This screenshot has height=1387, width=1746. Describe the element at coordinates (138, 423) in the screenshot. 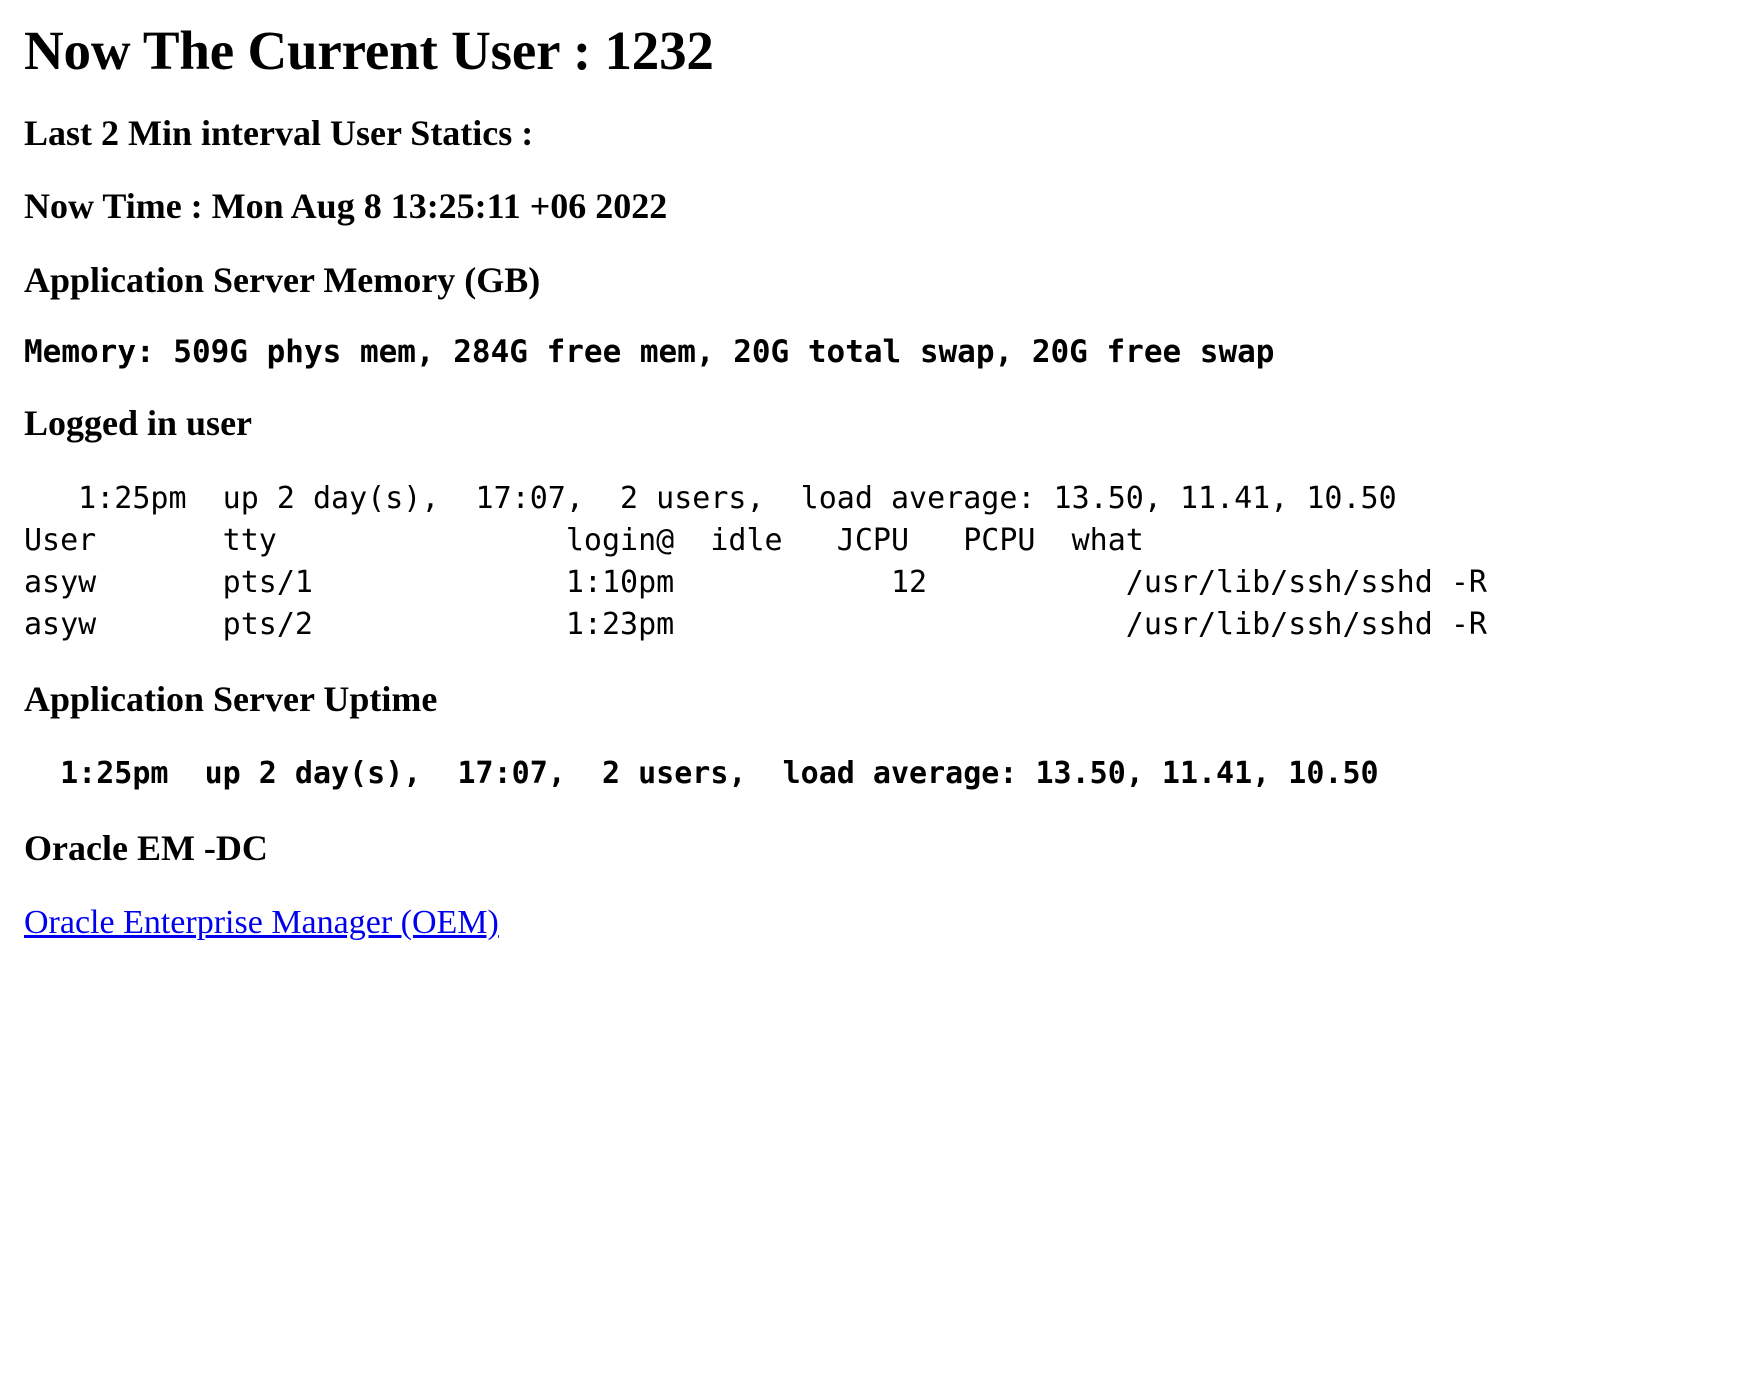

I see `logged-in-user-heading: Logged in user` at that location.